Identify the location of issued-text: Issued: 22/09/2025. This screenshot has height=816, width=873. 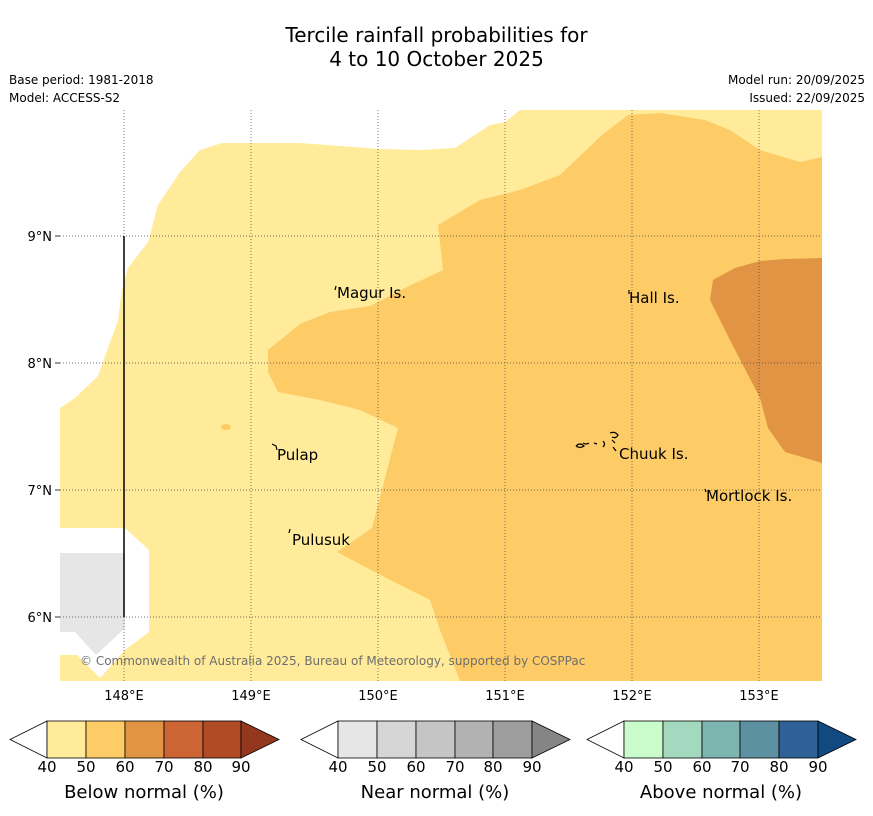
(807, 98).